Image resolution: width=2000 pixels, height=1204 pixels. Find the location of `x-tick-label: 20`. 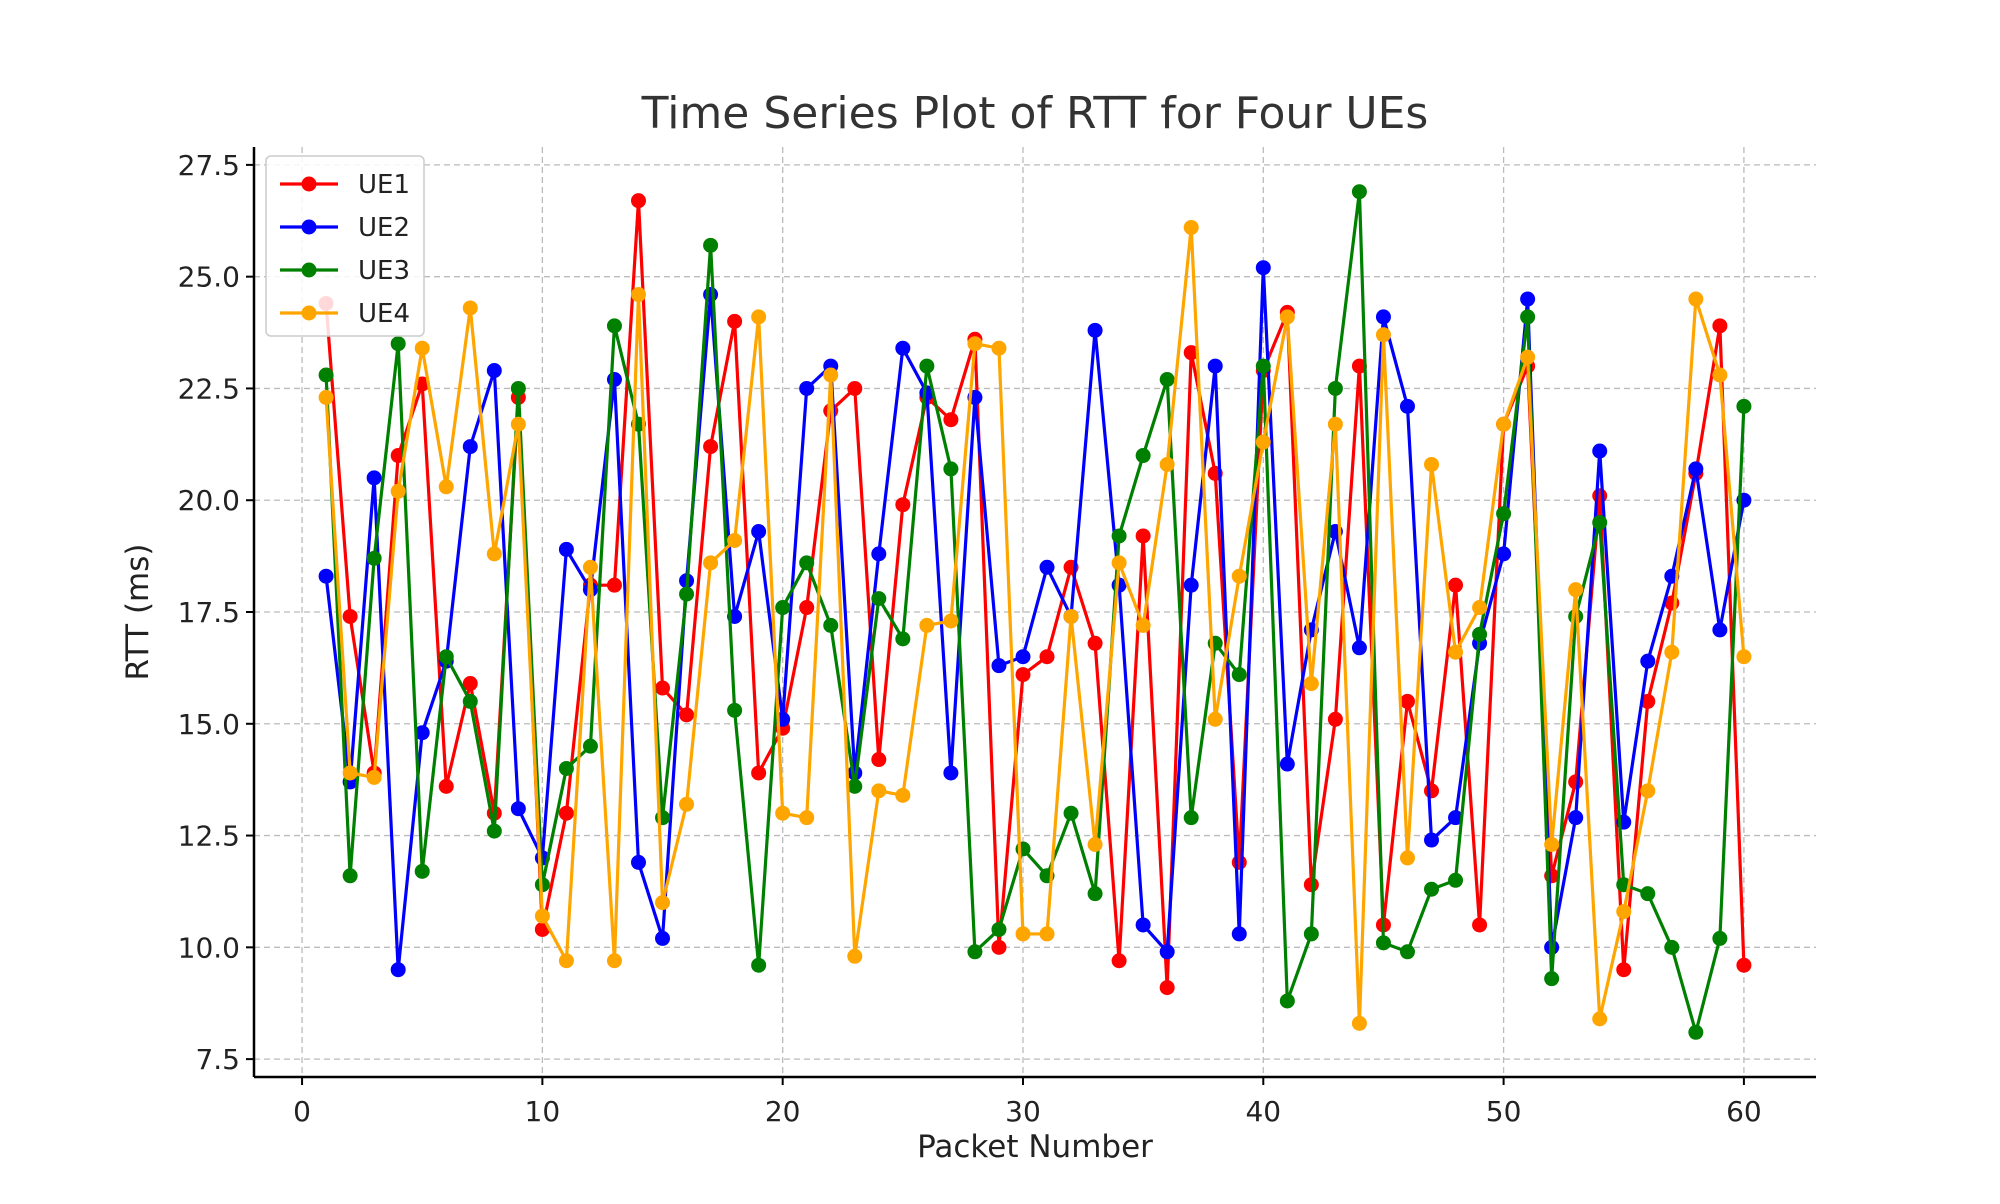

x-tick-label: 20 is located at coordinates (783, 1111).